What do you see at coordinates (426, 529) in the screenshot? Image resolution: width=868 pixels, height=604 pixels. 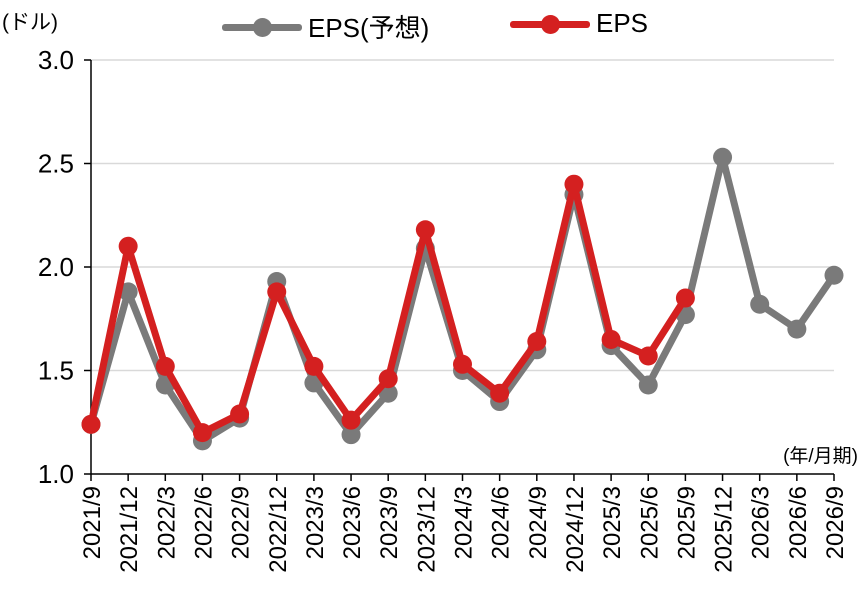 I see `x-tick-label: 2023/12` at bounding box center [426, 529].